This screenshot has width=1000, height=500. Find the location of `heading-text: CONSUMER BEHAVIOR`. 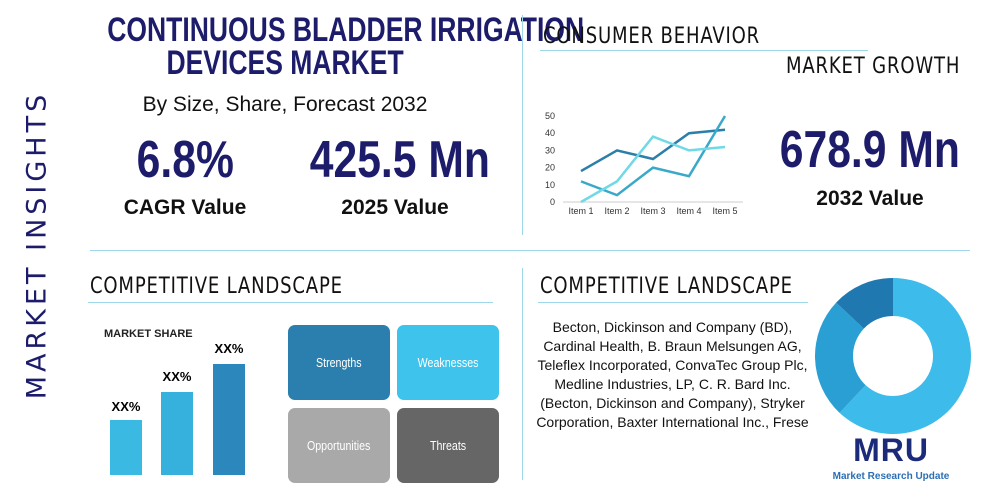

heading-text: CONSUMER BEHAVIOR is located at coordinates (652, 36).